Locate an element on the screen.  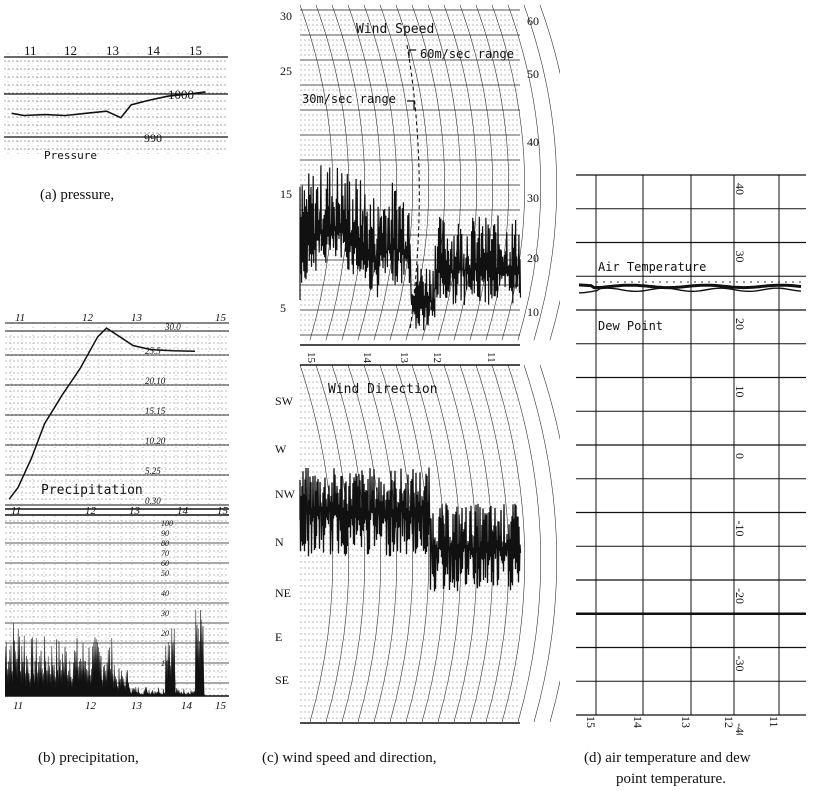
wind-speed-right-y-label: 20 is located at coordinates (533, 258).